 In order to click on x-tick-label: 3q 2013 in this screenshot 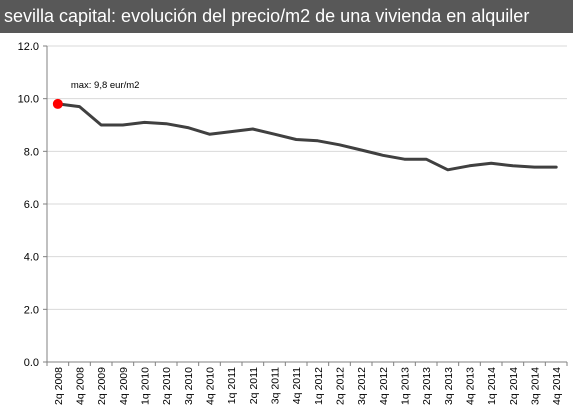, I will do `click(449, 386)`.